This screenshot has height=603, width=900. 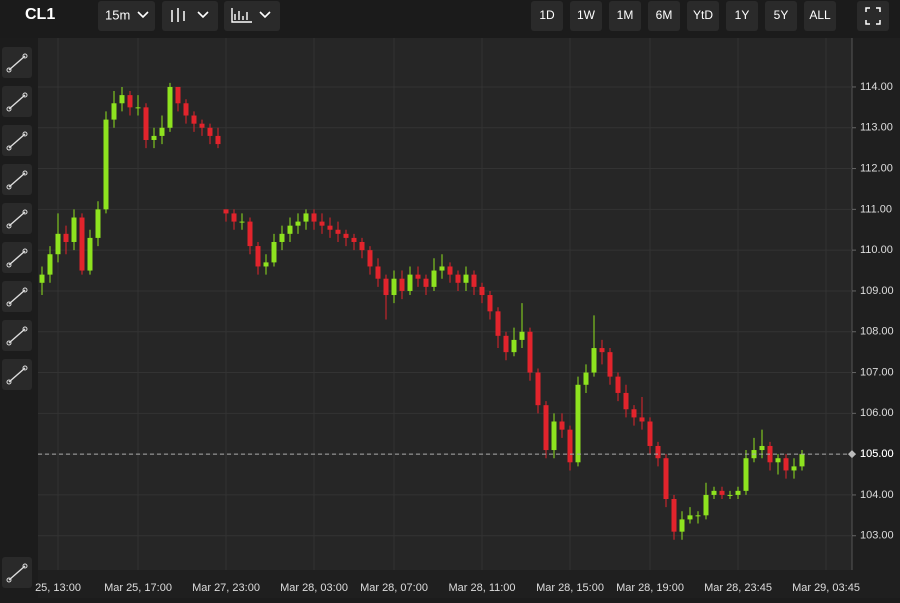 I want to click on range-button: 1D, so click(x=547, y=16).